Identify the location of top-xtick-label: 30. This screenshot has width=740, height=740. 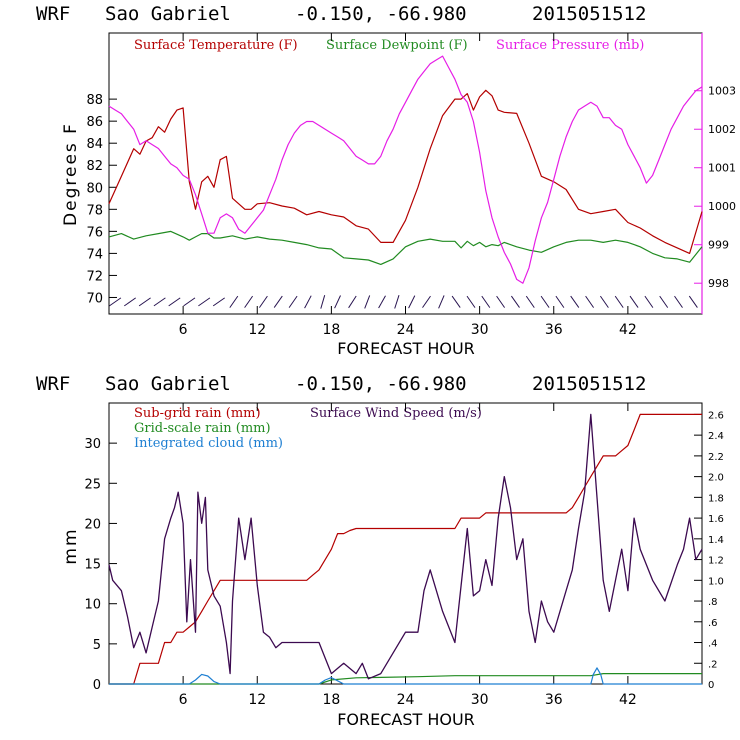
(480, 330).